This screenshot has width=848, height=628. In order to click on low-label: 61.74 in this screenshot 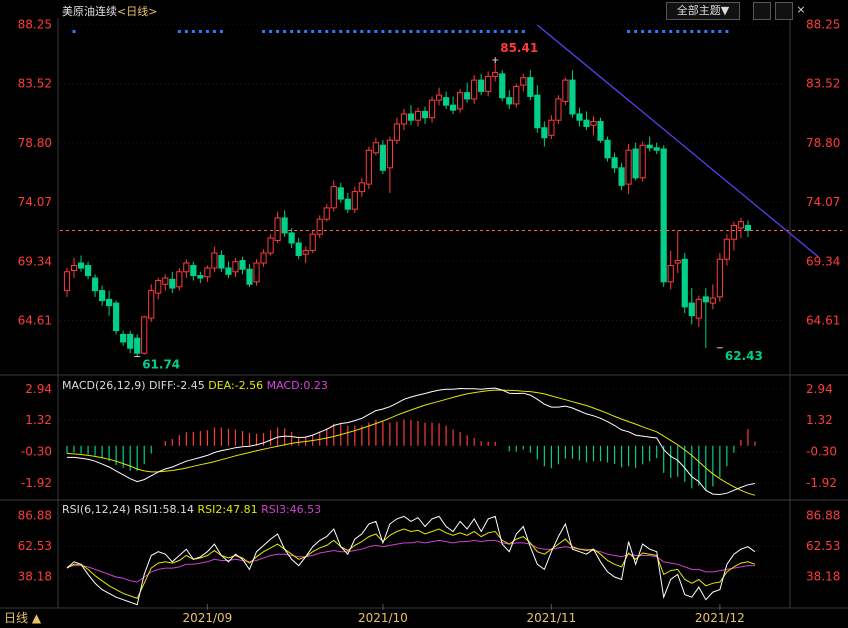, I will do `click(161, 364)`.